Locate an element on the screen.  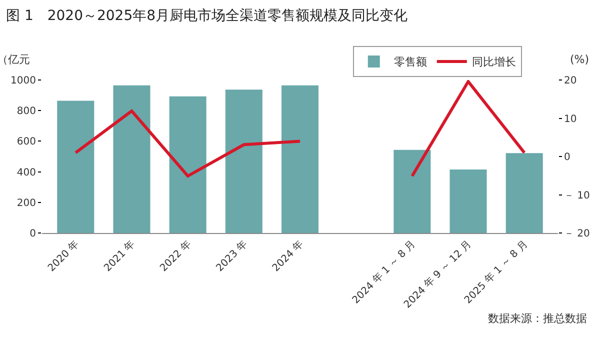
y2-axis-title: (%) is located at coordinates (580, 59).